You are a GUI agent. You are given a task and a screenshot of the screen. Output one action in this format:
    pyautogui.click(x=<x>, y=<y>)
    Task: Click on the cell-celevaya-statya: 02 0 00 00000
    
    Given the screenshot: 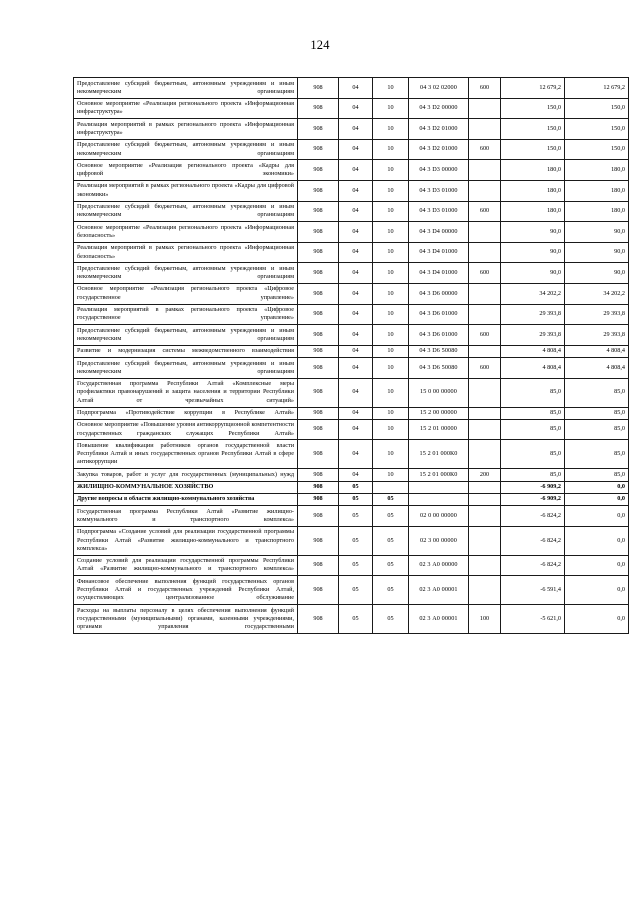 What is the action you would take?
    pyautogui.click(x=438, y=516)
    